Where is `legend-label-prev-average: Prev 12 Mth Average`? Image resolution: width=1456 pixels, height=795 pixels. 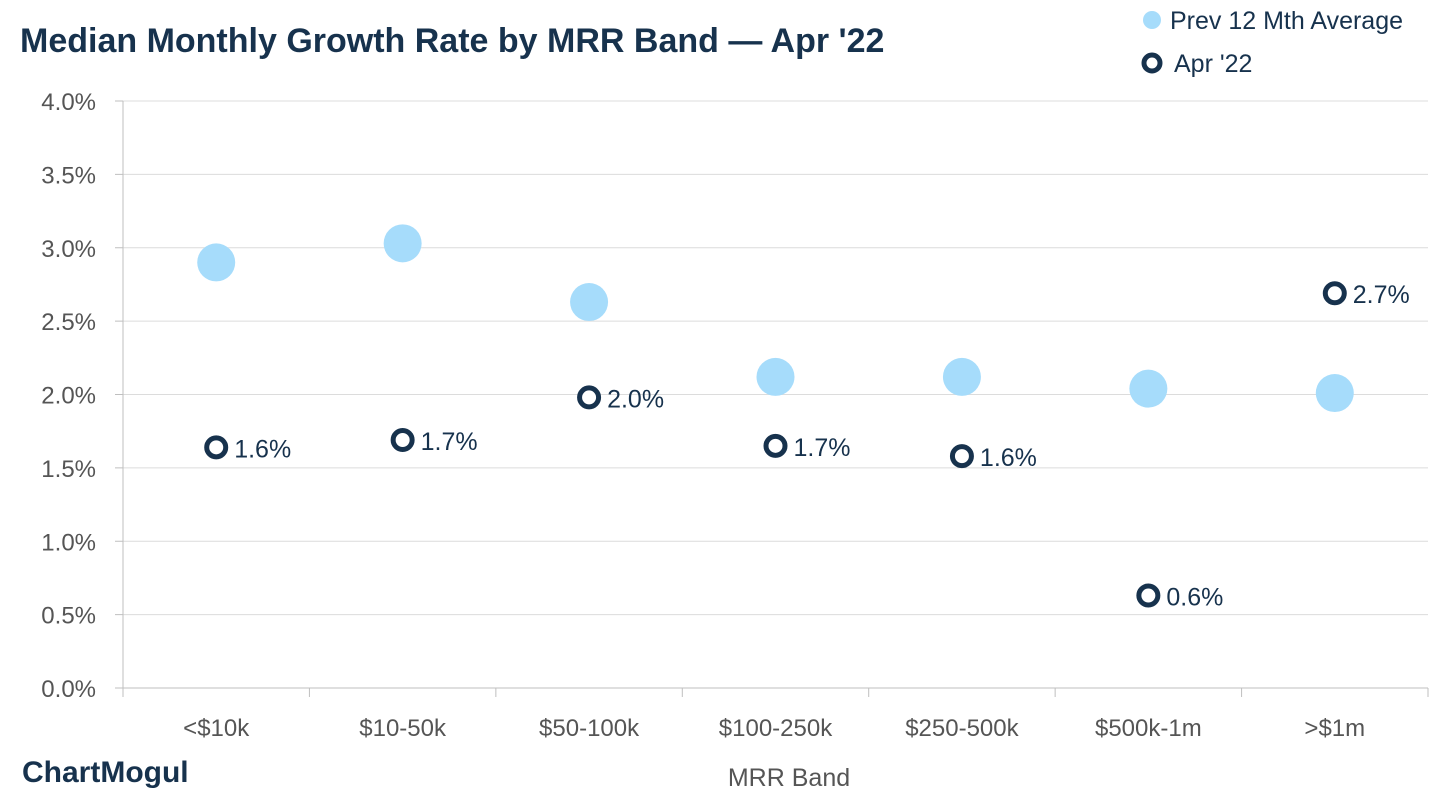
legend-label-prev-average: Prev 12 Mth Average is located at coordinates (1286, 21).